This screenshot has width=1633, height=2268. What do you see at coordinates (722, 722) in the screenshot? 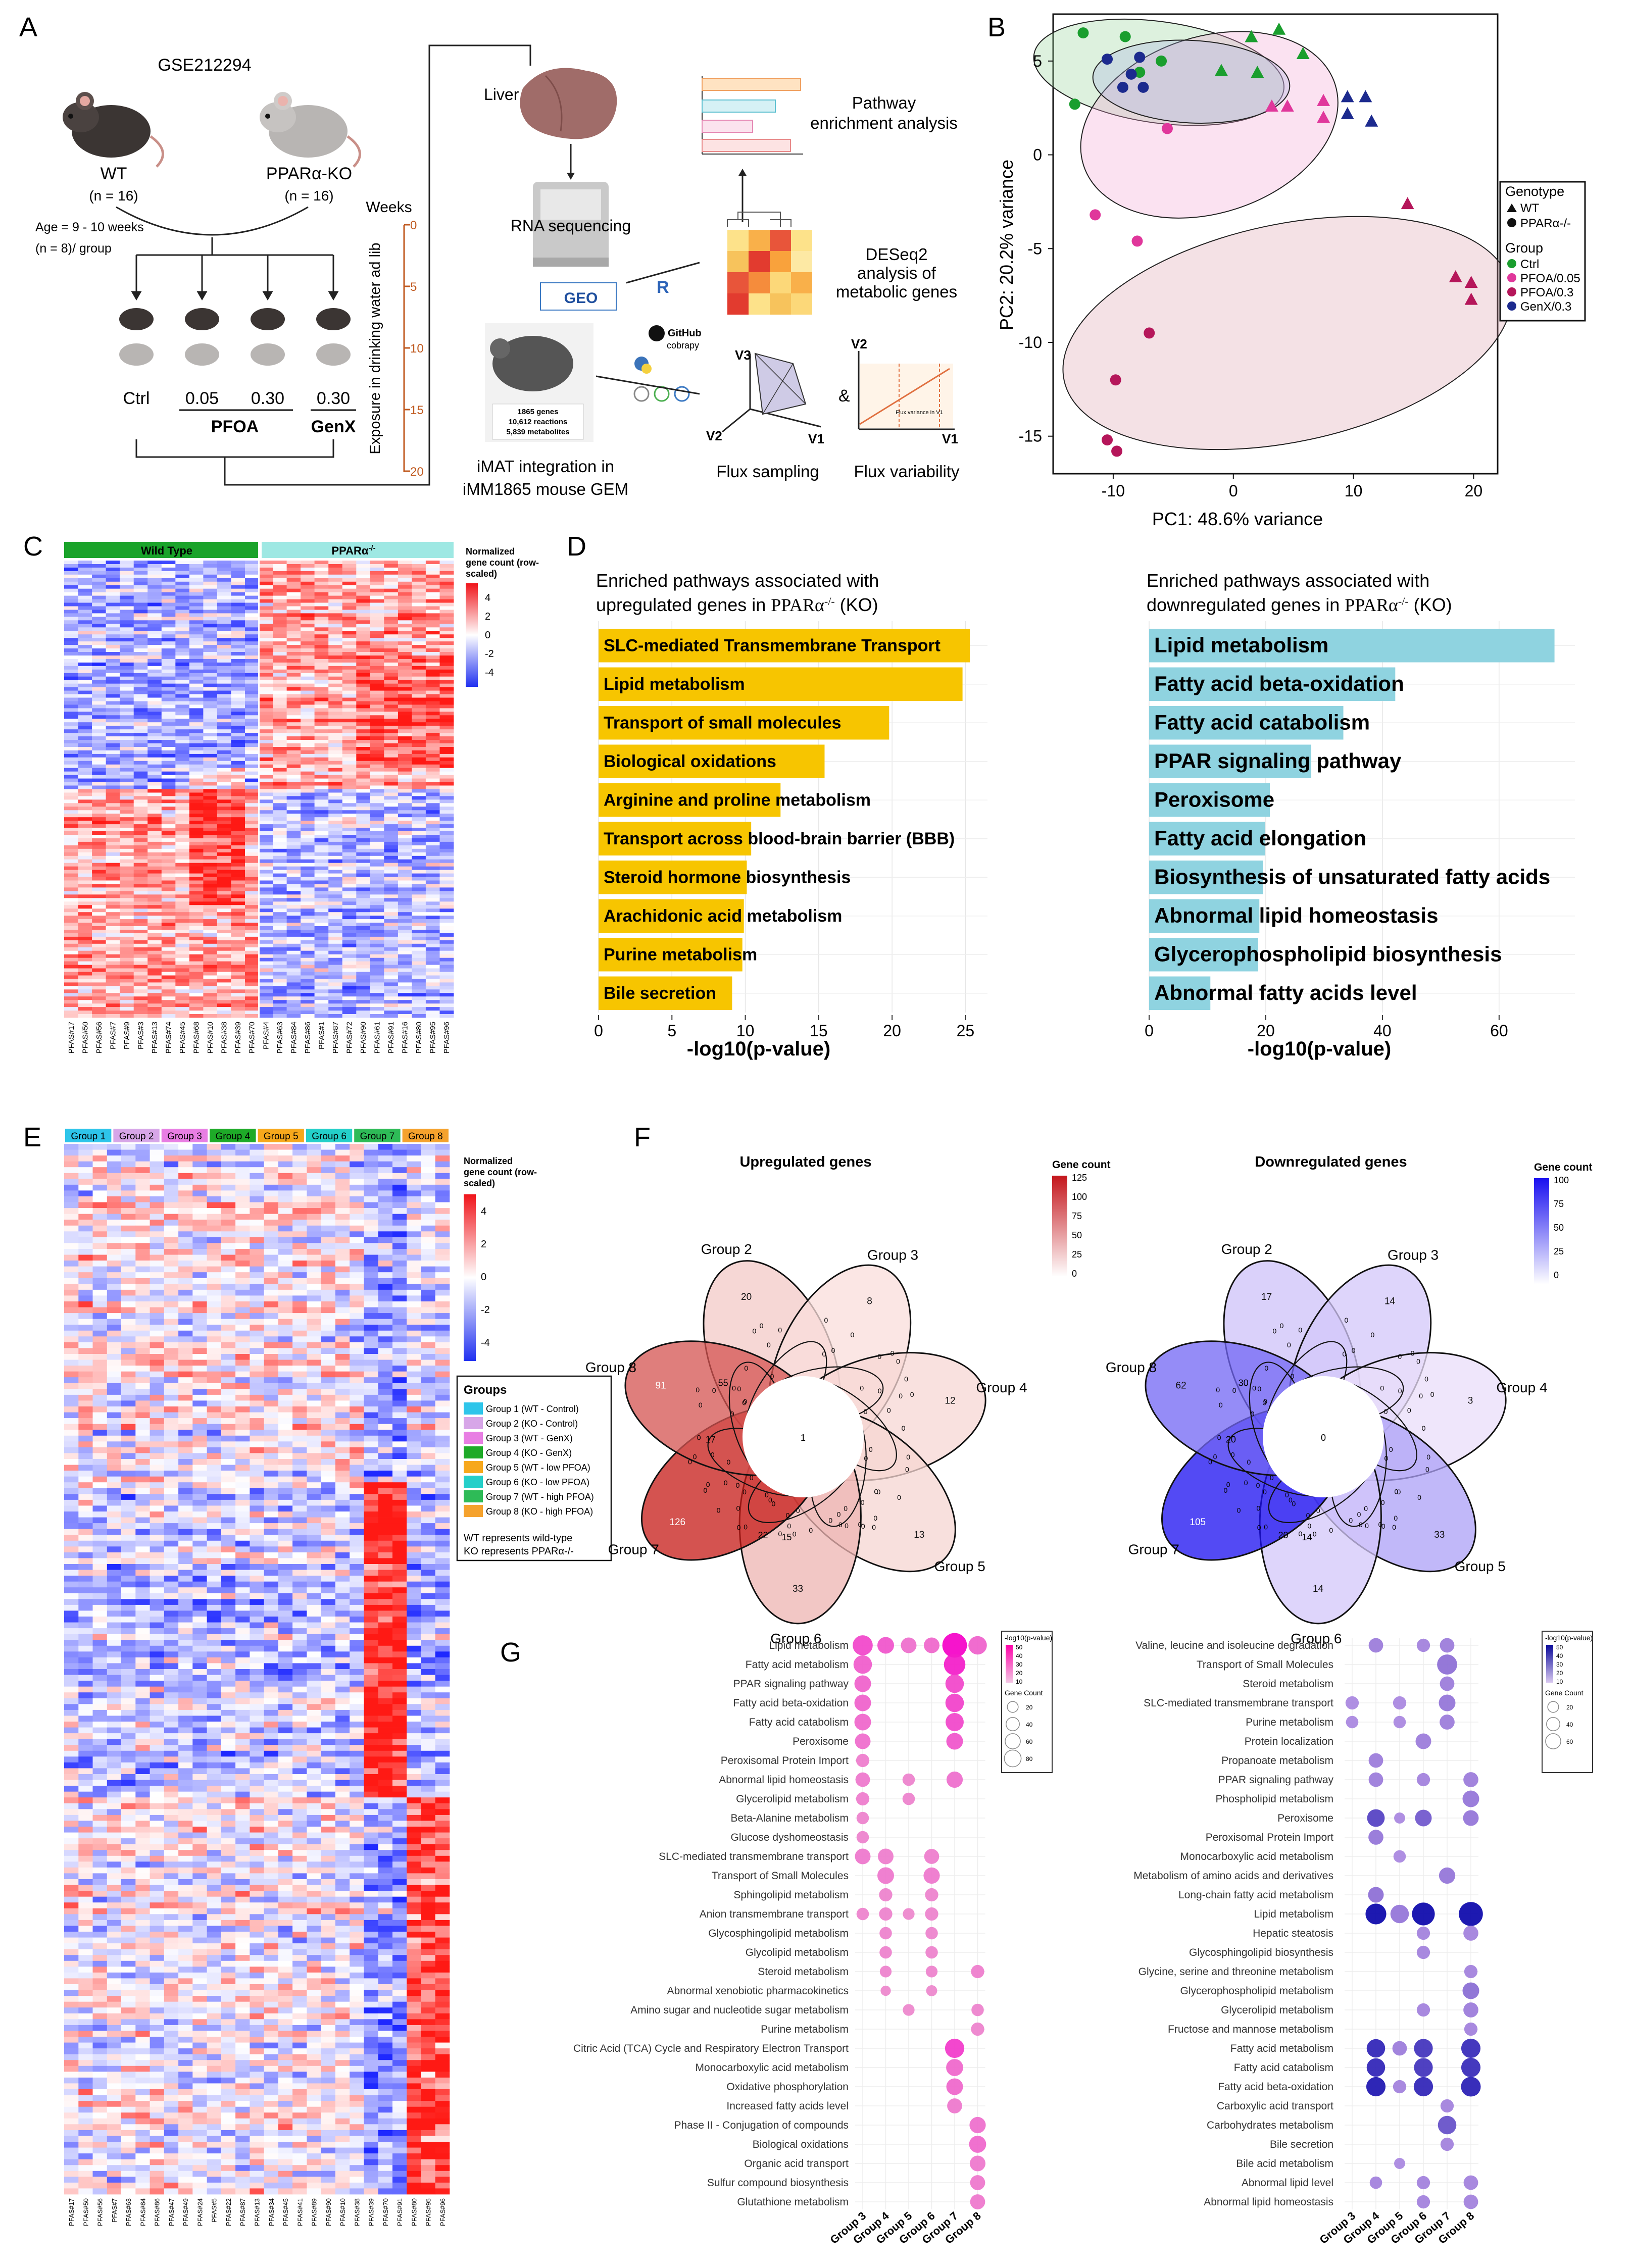
I see `bar-label: Transport of small molecules` at bounding box center [722, 722].